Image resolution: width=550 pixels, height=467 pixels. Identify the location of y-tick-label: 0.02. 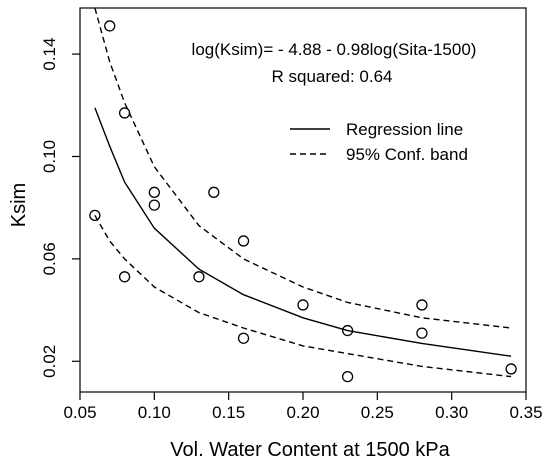
(49, 361).